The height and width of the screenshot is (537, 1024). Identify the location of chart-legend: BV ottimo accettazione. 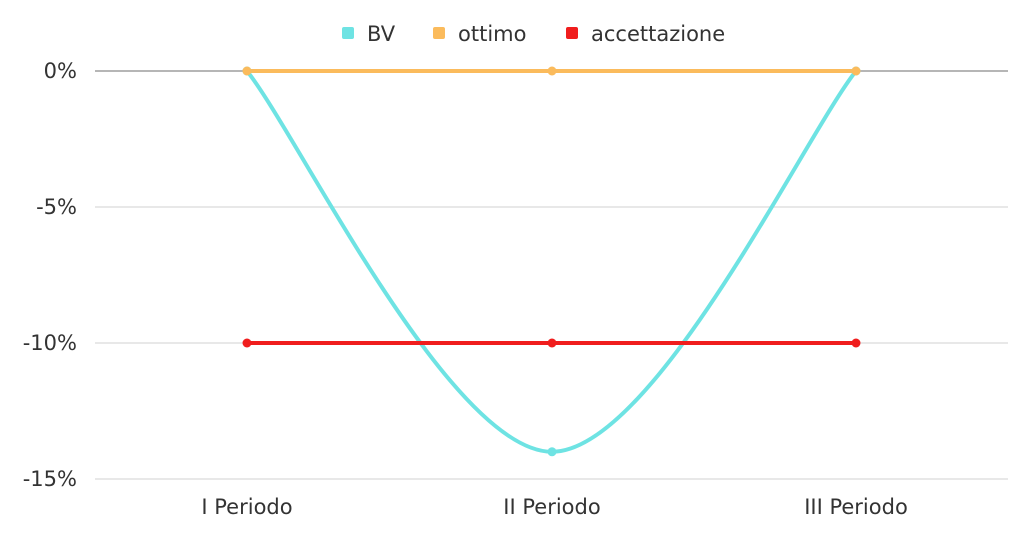
(533, 34).